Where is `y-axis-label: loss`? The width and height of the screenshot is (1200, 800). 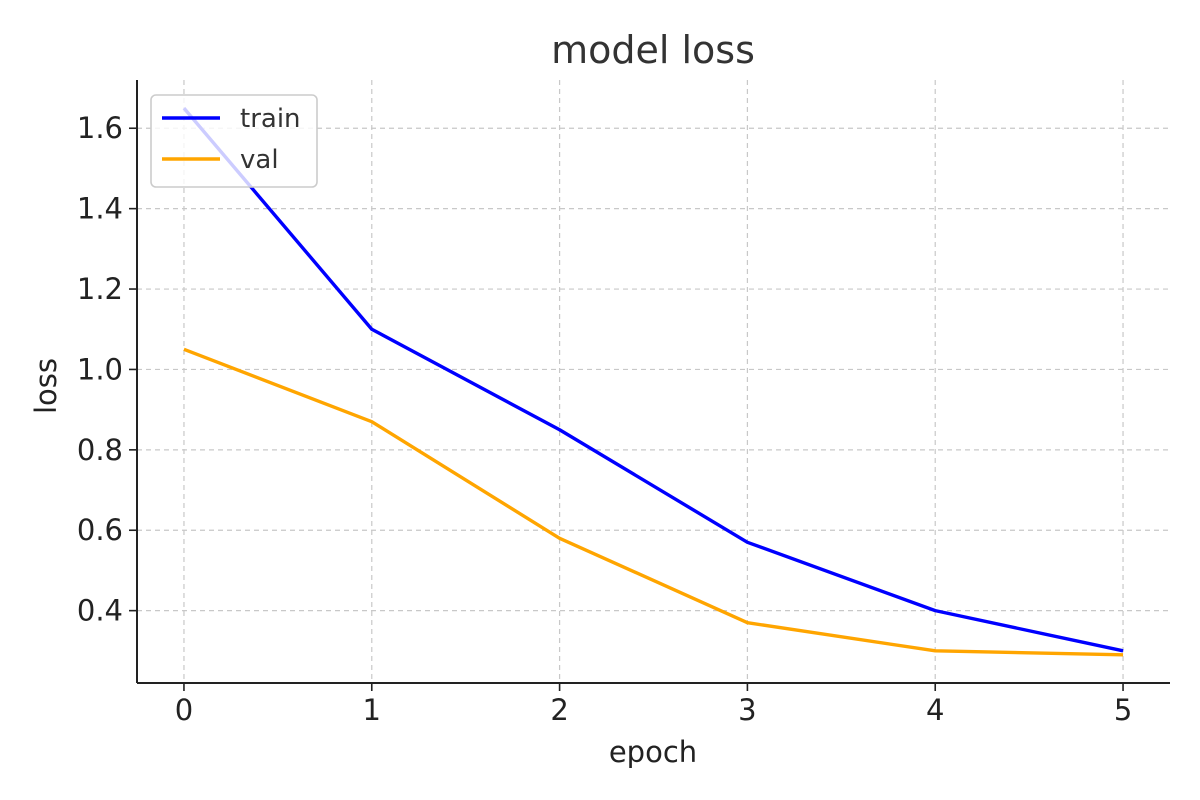
y-axis-label: loss is located at coordinates (46, 386).